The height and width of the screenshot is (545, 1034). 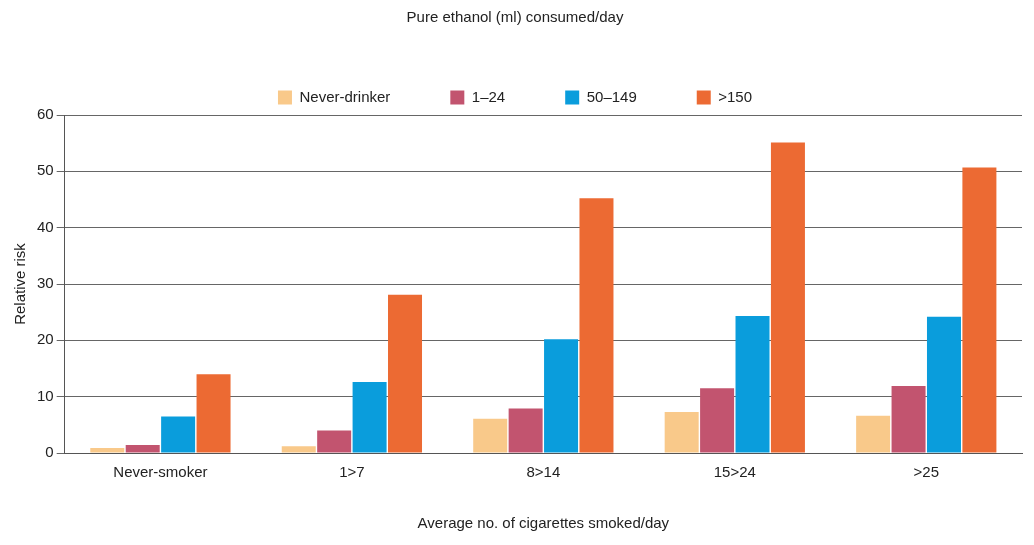 What do you see at coordinates (543, 472) in the screenshot?
I see `x-tick-label: 8>14` at bounding box center [543, 472].